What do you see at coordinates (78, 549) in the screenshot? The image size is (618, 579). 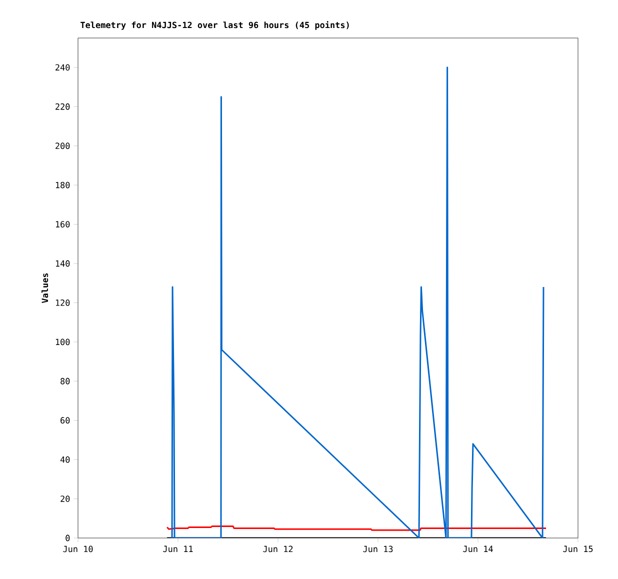 I see `x-tick-label: Jun 10` at bounding box center [78, 549].